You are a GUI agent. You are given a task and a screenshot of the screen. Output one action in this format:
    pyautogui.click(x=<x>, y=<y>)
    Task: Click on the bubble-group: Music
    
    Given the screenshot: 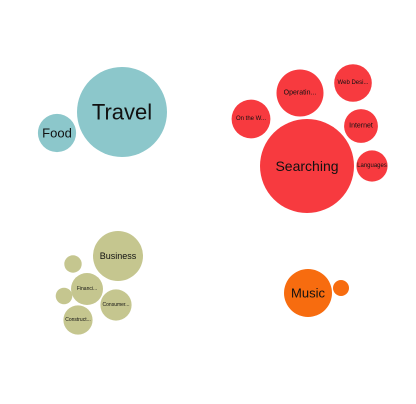 What is the action you would take?
    pyautogui.click(x=316, y=293)
    